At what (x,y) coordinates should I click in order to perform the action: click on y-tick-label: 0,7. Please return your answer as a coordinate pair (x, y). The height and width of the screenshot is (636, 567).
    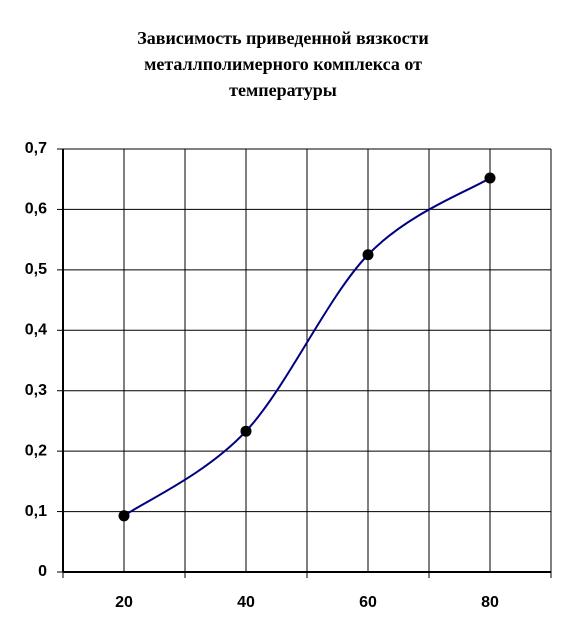
    Looking at the image, I should click on (36, 148).